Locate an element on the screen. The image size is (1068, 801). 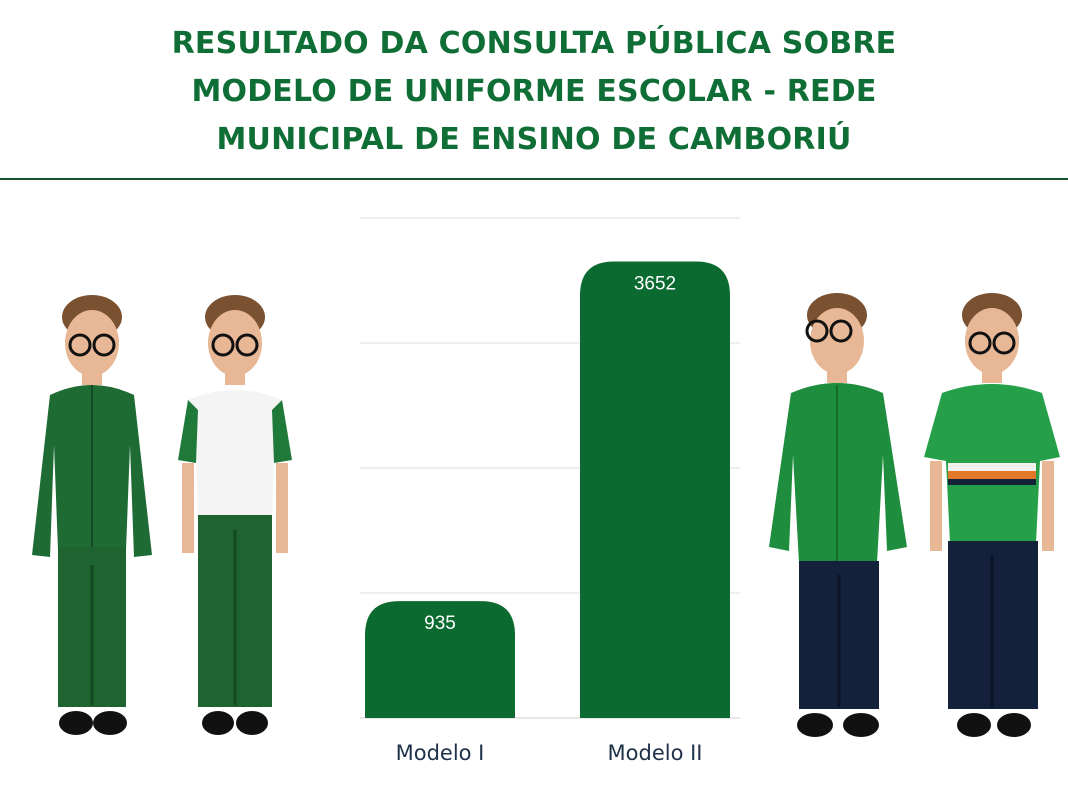
category-label-1: Modelo I is located at coordinates (440, 753).